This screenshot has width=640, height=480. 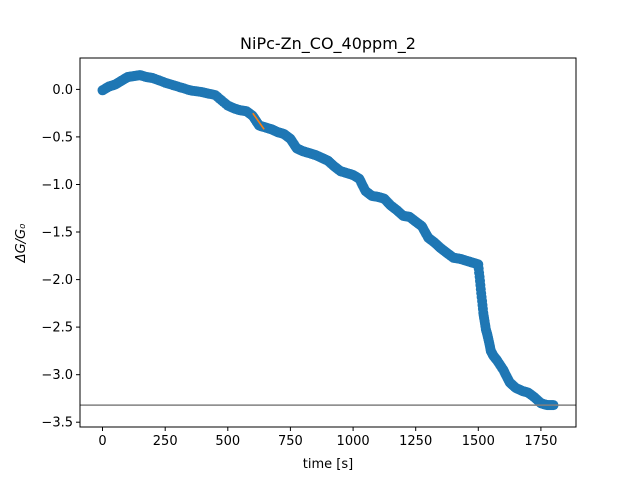 I want to click on fit-line, so click(x=258, y=121).